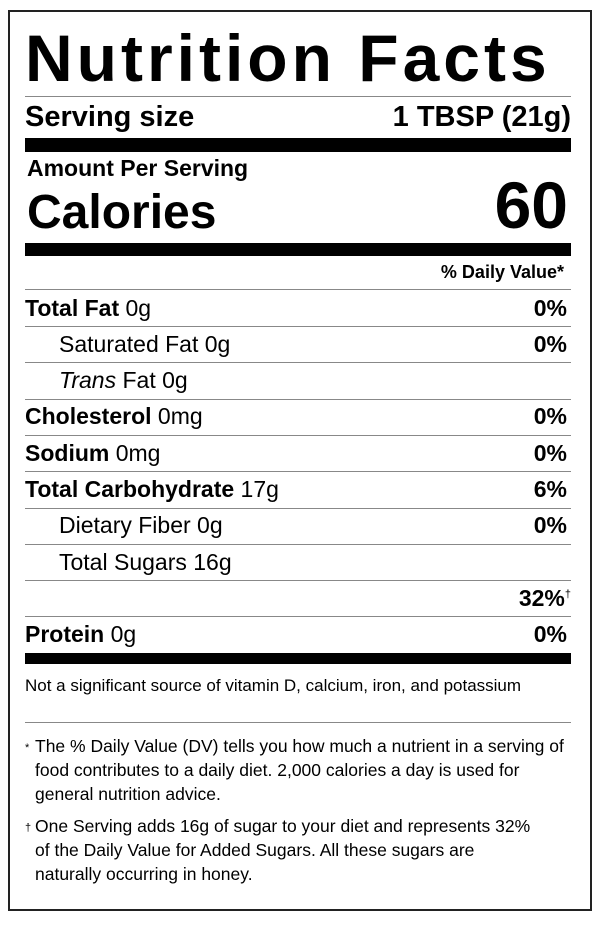  I want to click on nutrient-name: Trans, so click(88, 380).